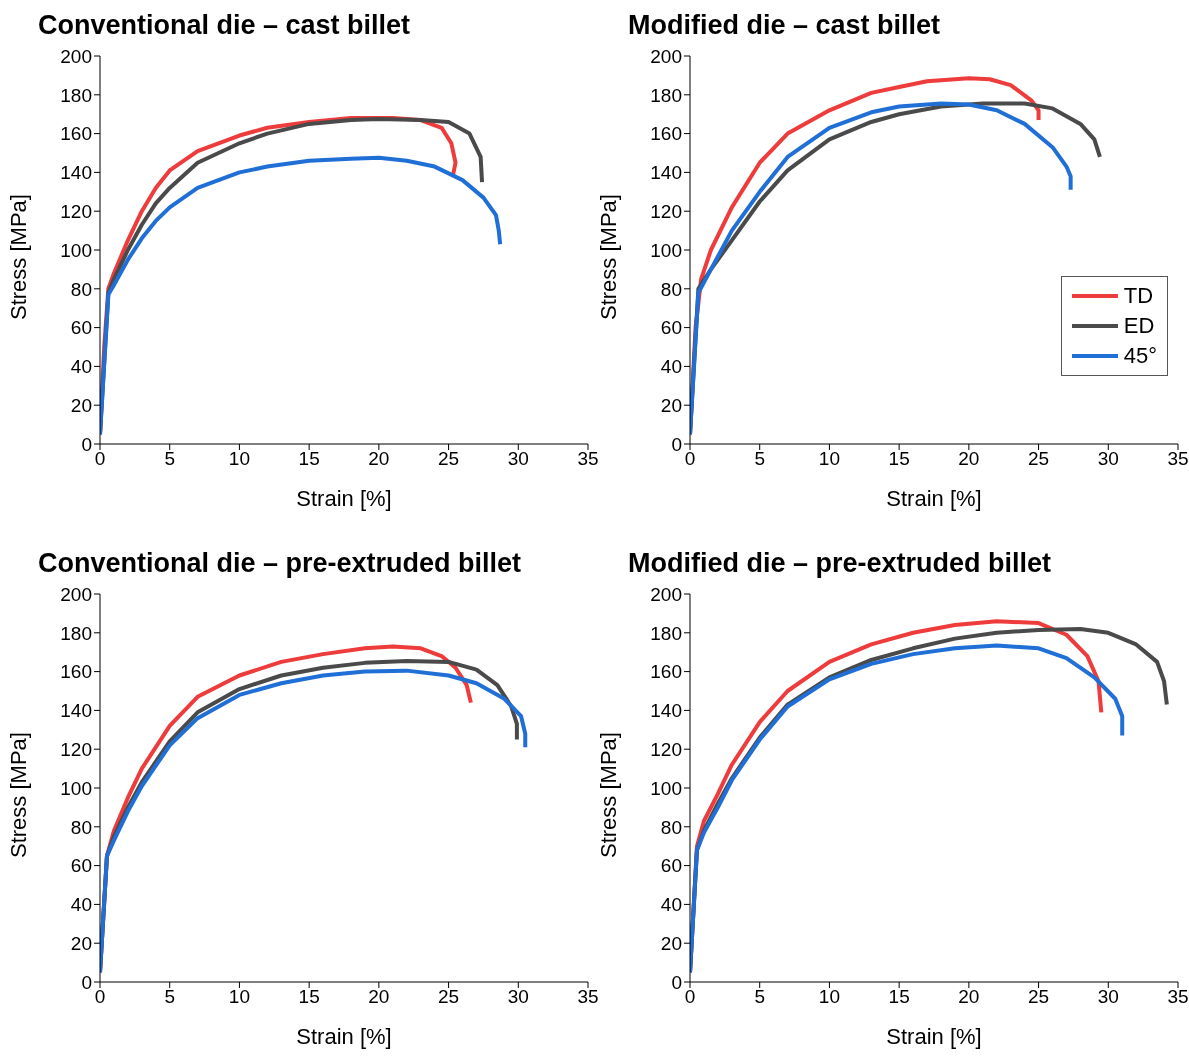 The image size is (1189, 1061). I want to click on legend-label: ED, so click(1139, 326).